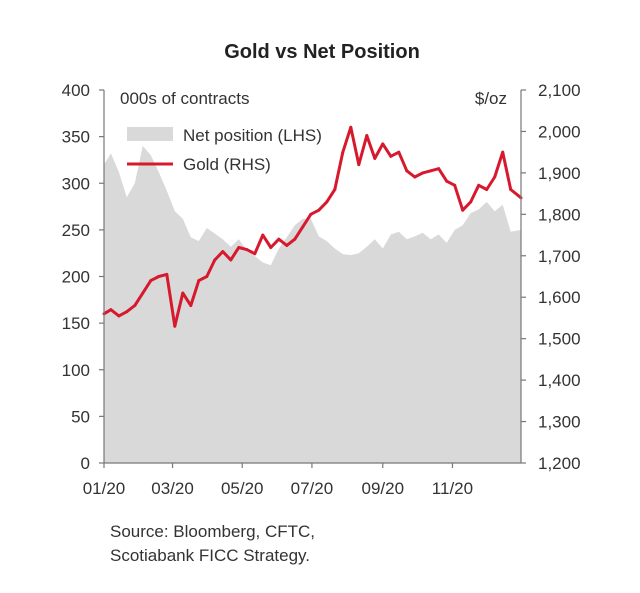 The height and width of the screenshot is (593, 640). What do you see at coordinates (104, 488) in the screenshot?
I see `x-tick-label: 01/20` at bounding box center [104, 488].